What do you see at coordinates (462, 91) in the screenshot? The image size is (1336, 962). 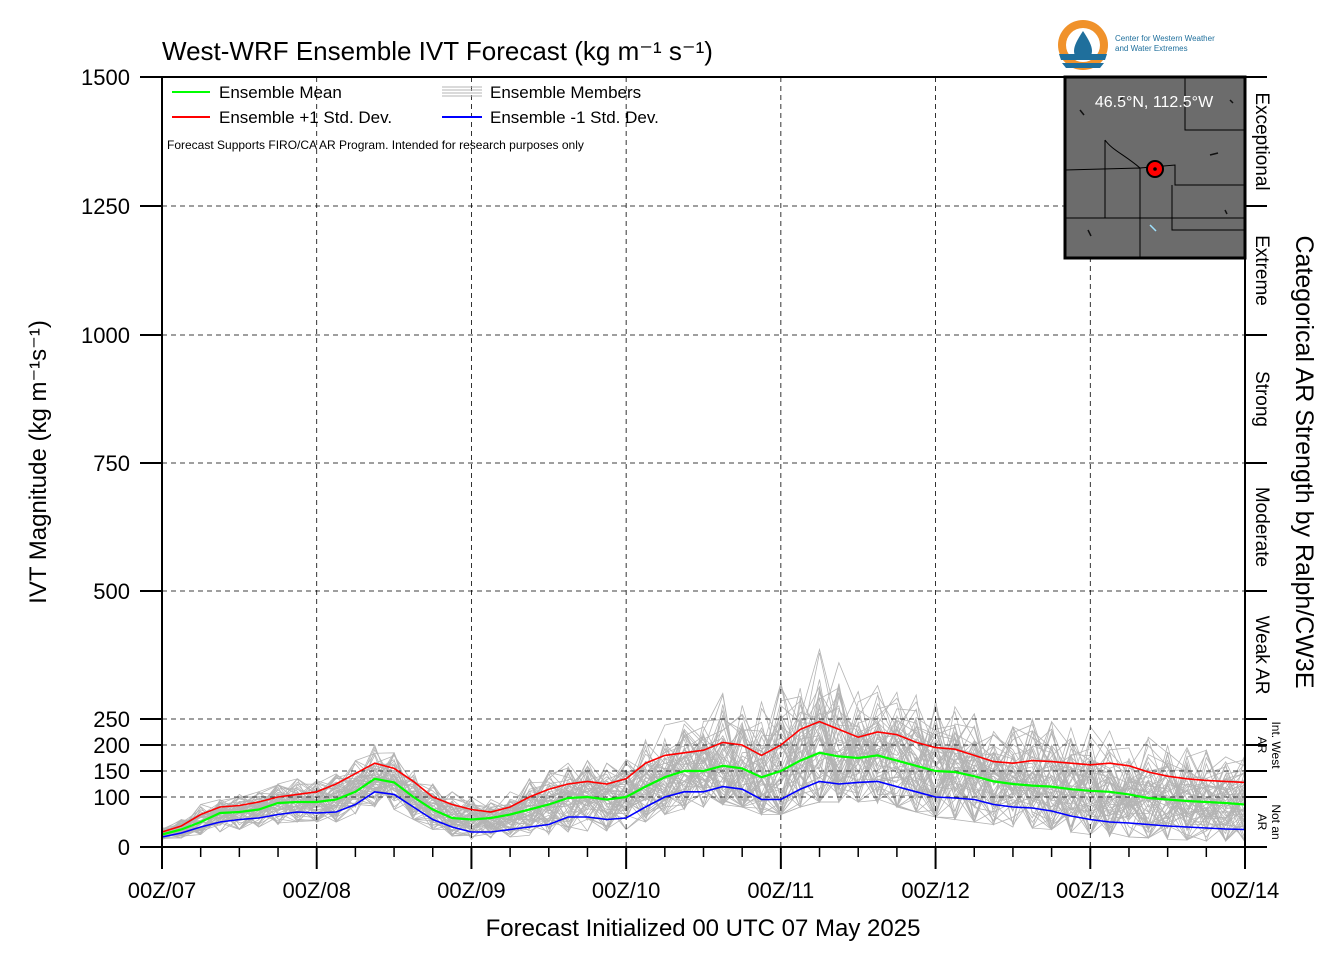 I see `legend-swatch-members` at bounding box center [462, 91].